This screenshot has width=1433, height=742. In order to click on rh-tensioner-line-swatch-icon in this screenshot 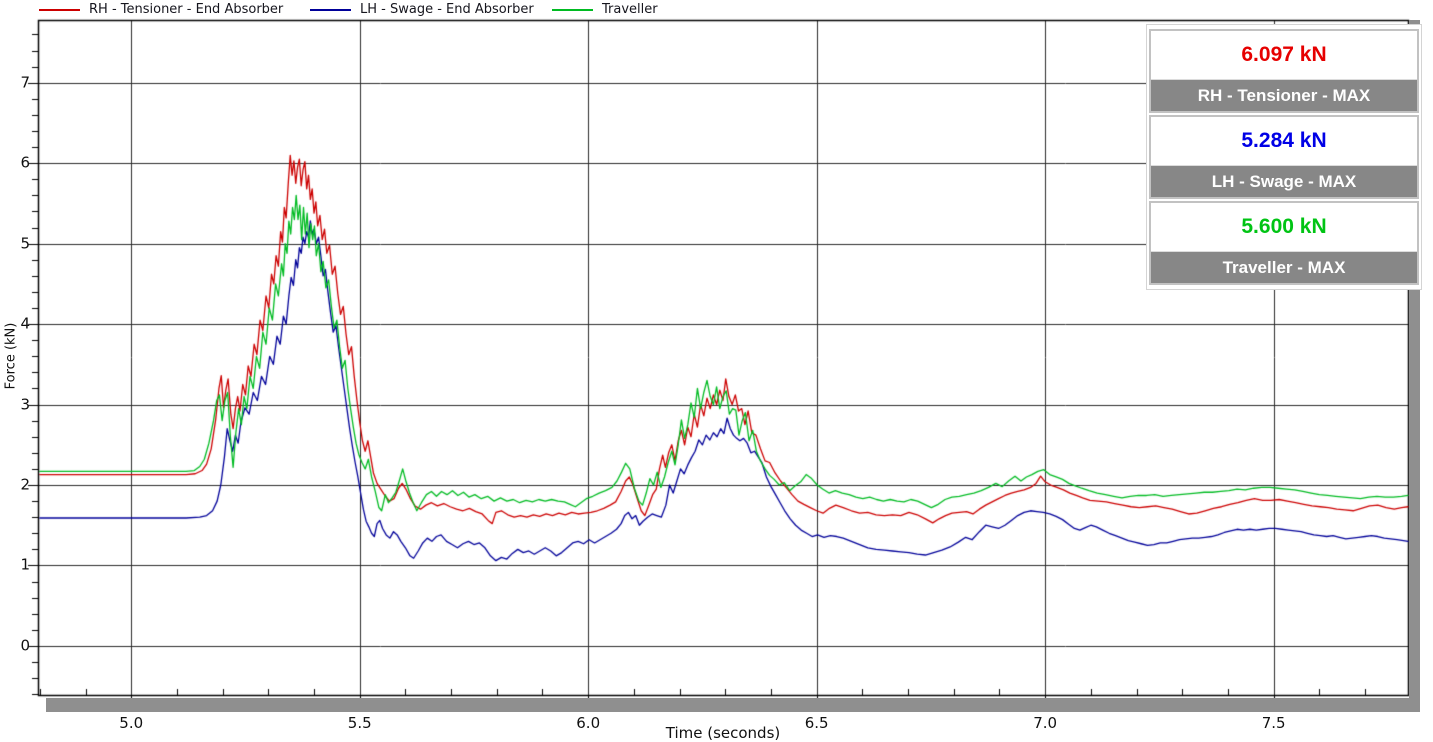, I will do `click(59, 9)`.